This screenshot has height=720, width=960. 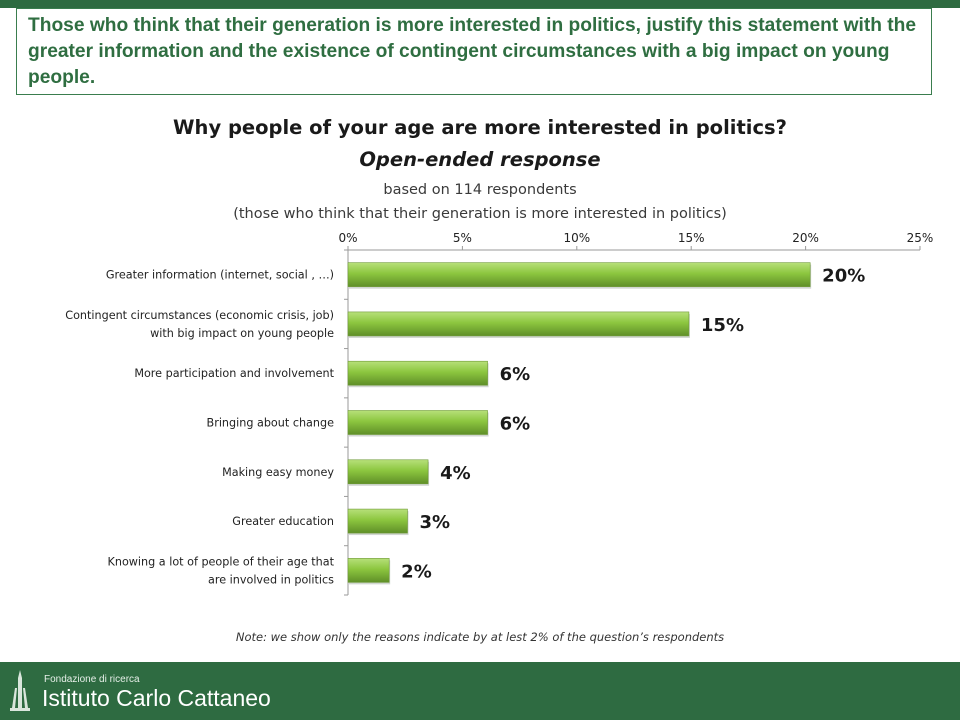 What do you see at coordinates (843, 276) in the screenshot?
I see `data-label: 20%` at bounding box center [843, 276].